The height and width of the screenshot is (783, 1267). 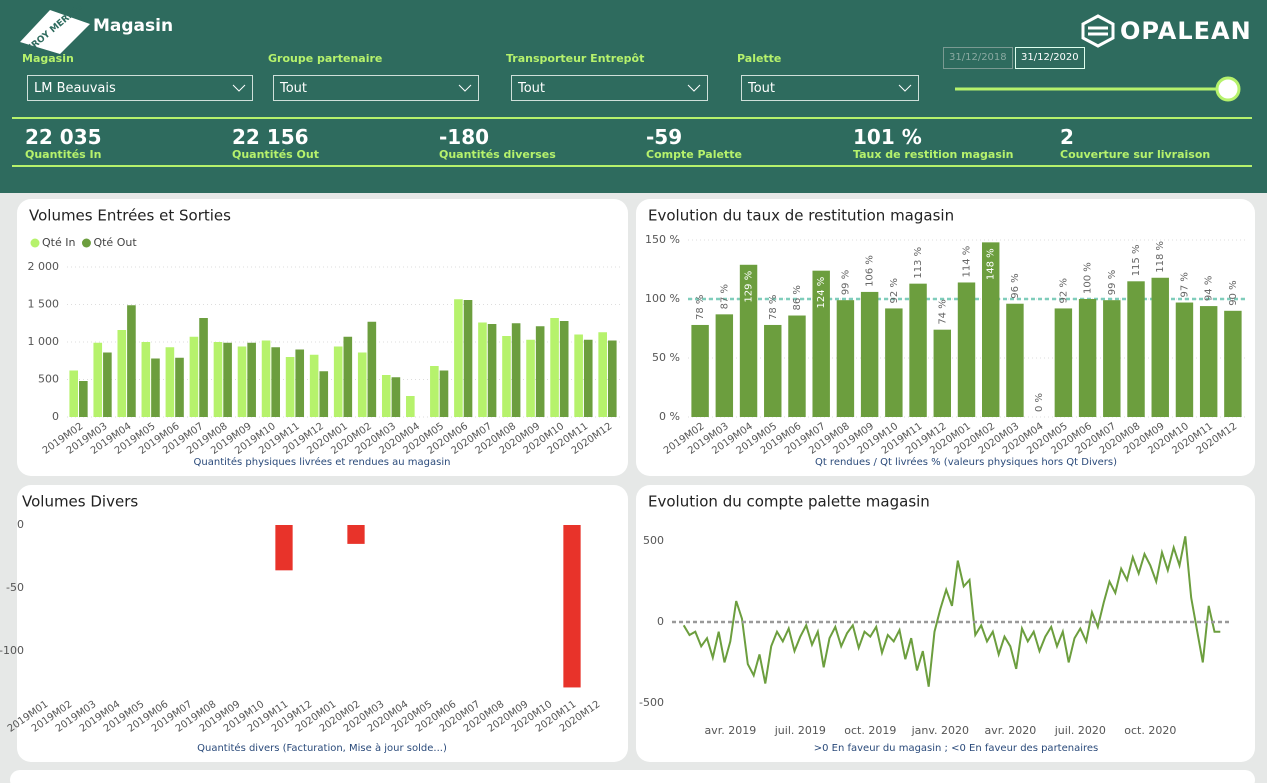 I want to click on dropdown-value: Tout, so click(x=532, y=88).